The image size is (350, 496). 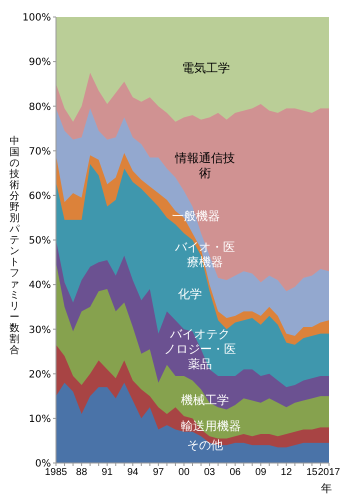 What do you see at coordinates (205, 400) in the screenshot?
I see `series-label: 機械工学` at bounding box center [205, 400].